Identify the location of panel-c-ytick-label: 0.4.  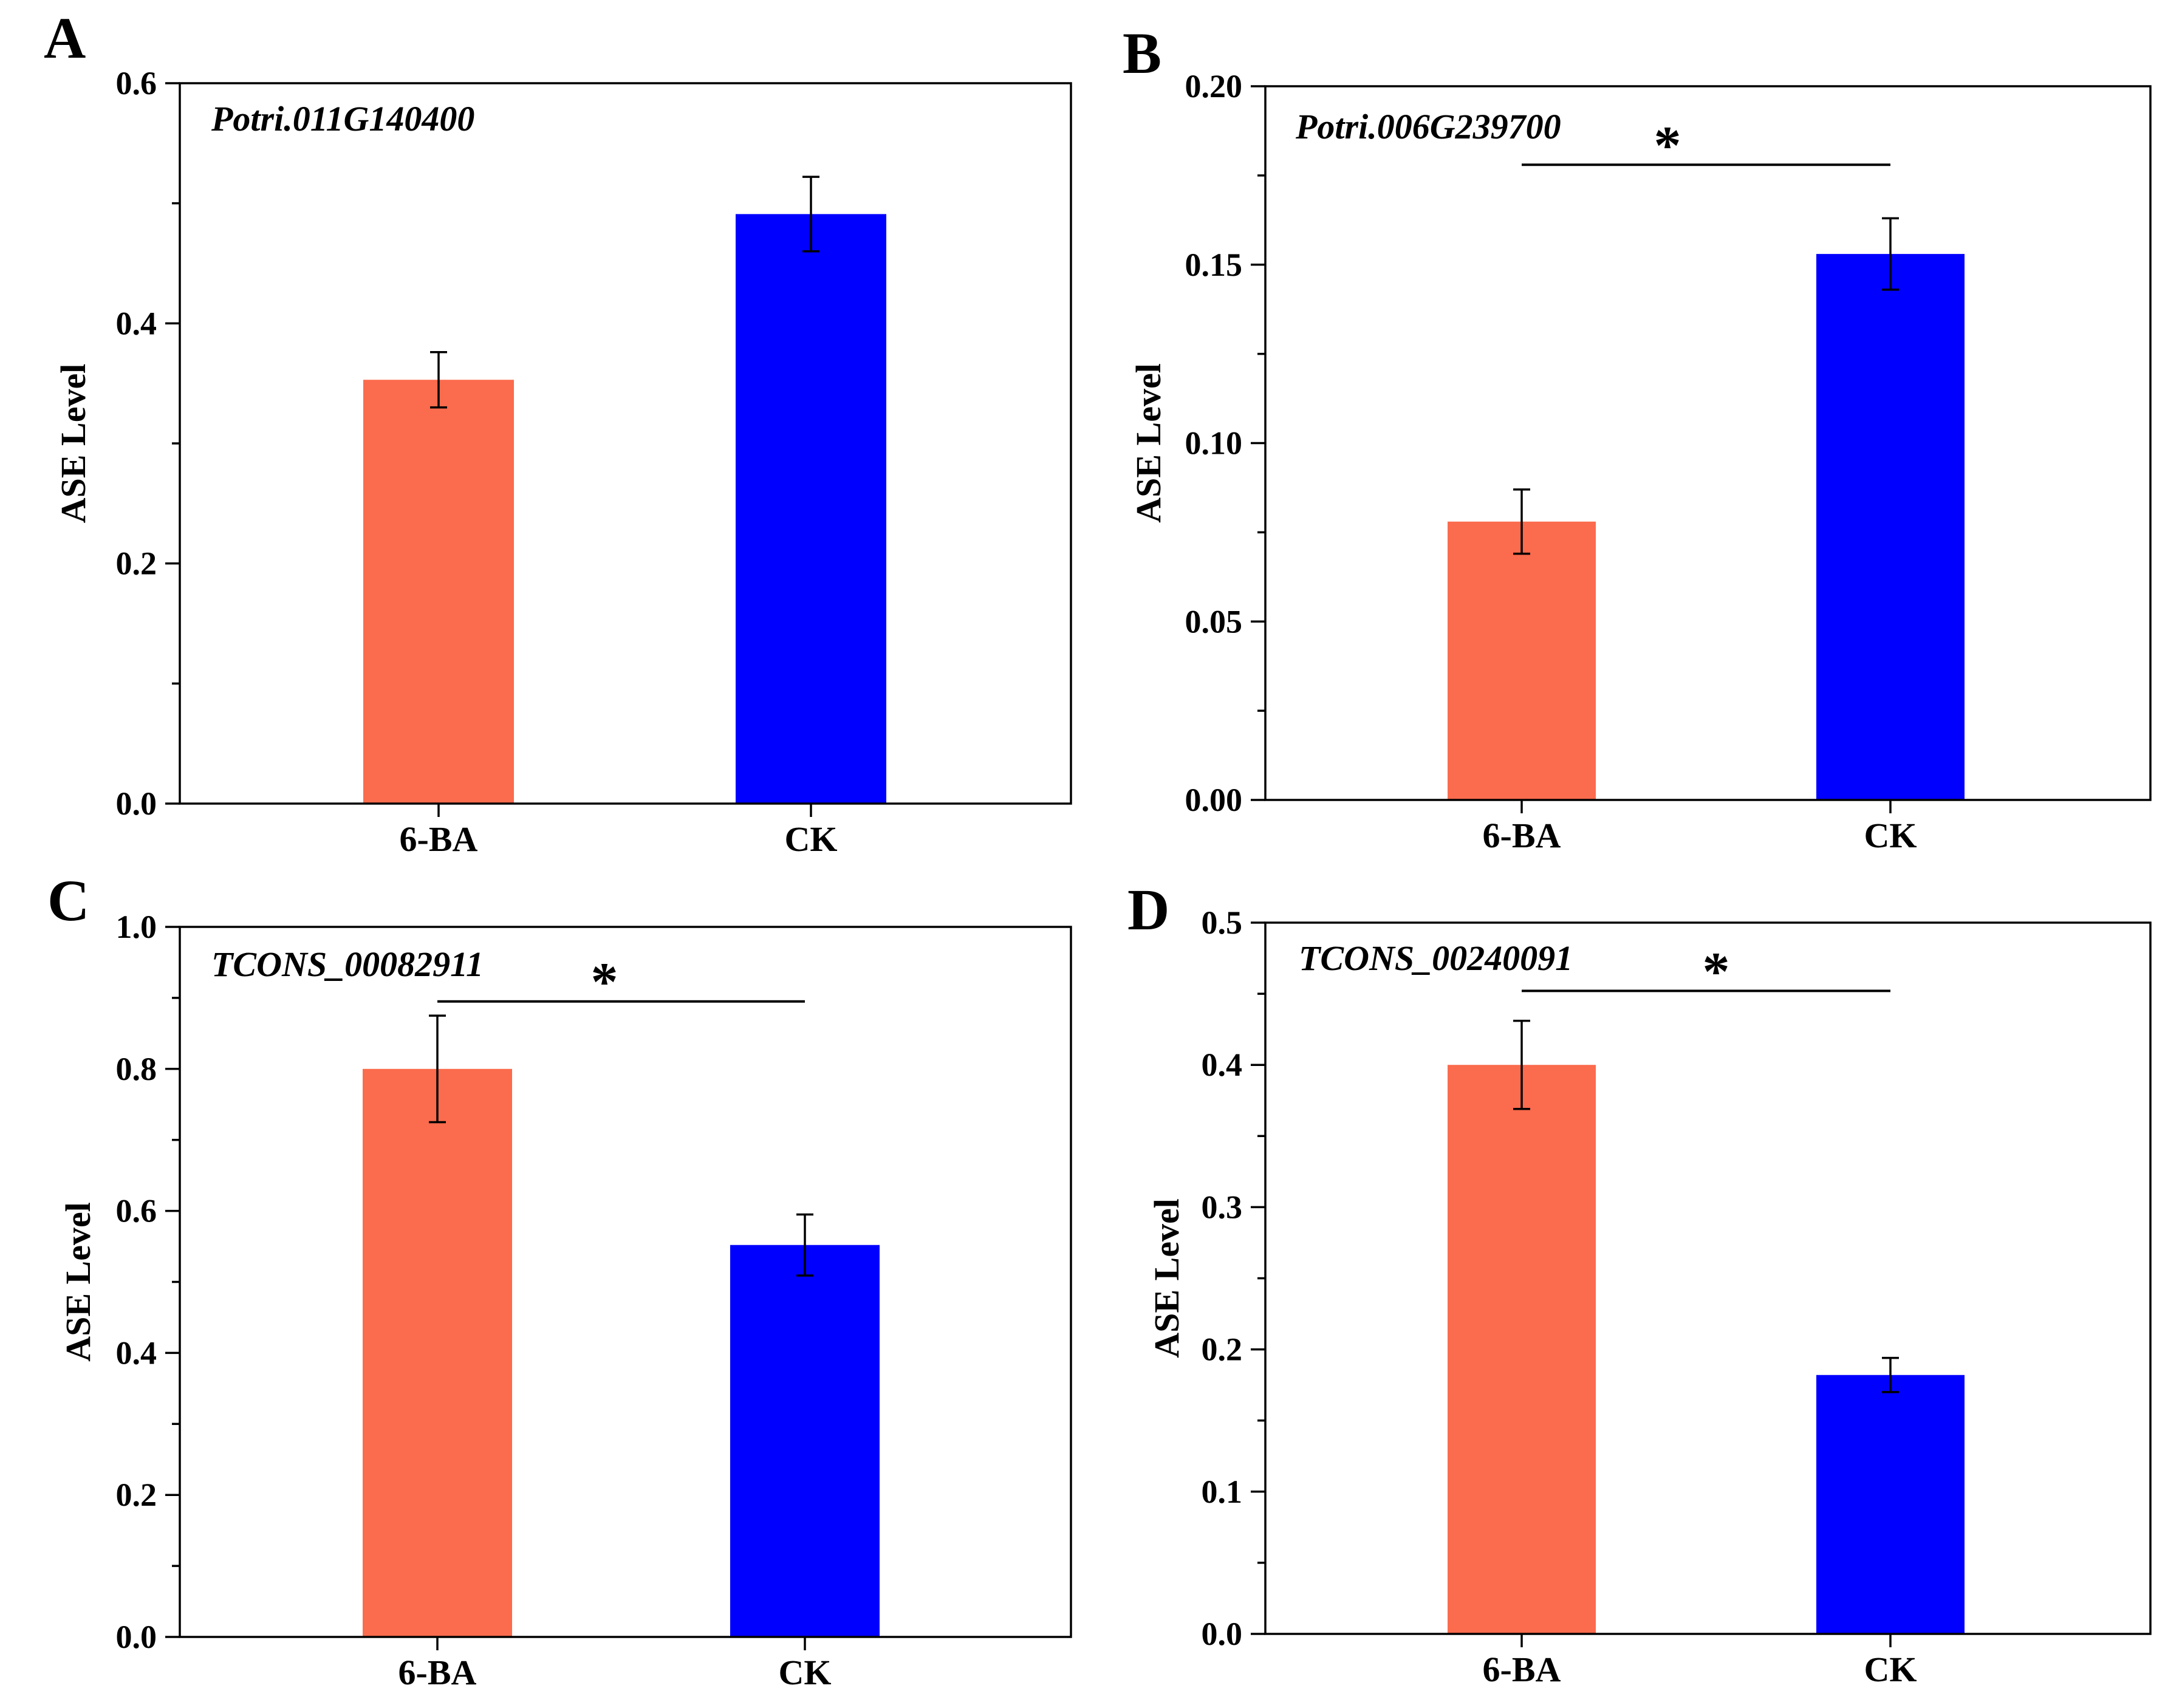
(136, 1352).